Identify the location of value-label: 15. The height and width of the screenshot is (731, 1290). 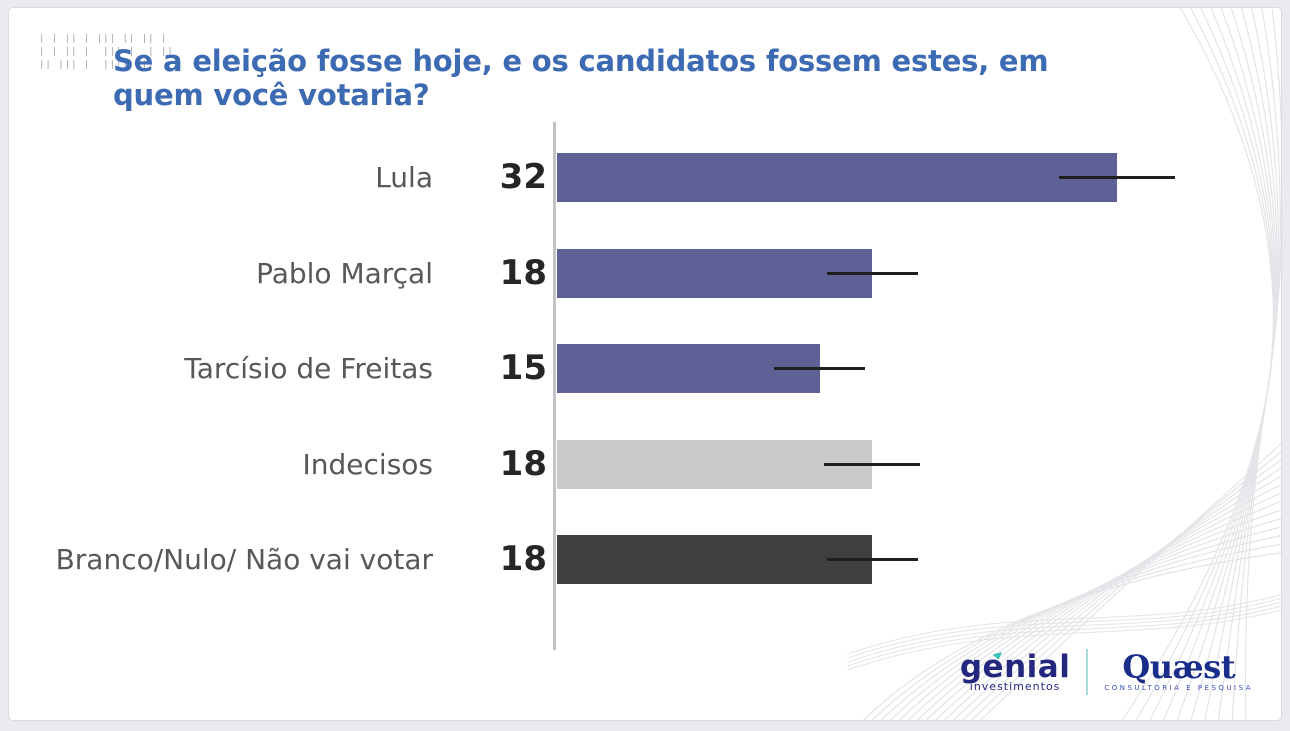
(523, 368).